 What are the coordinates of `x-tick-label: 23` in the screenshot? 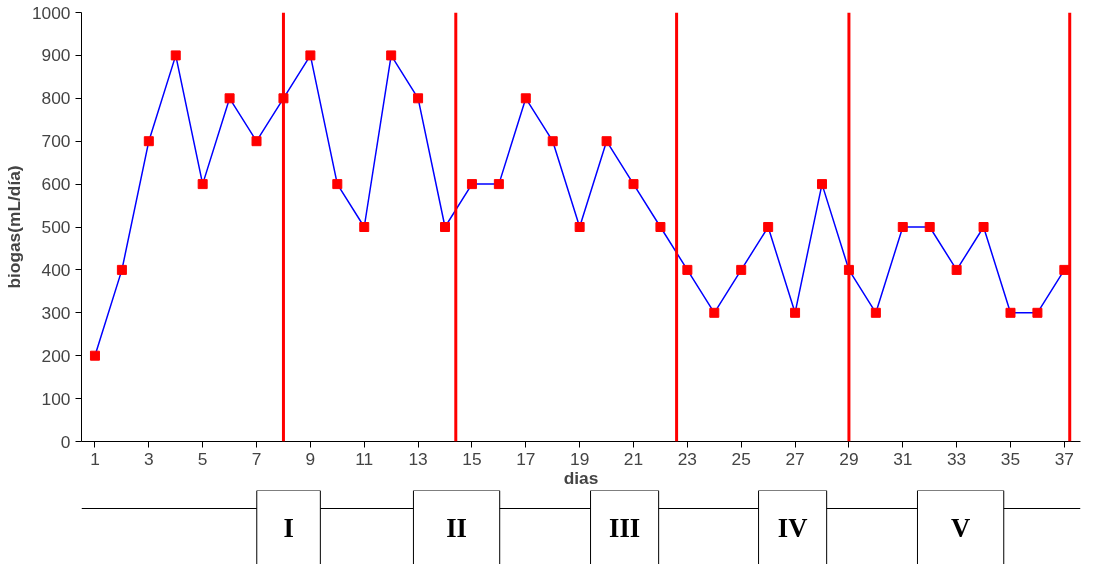 It's located at (687, 458).